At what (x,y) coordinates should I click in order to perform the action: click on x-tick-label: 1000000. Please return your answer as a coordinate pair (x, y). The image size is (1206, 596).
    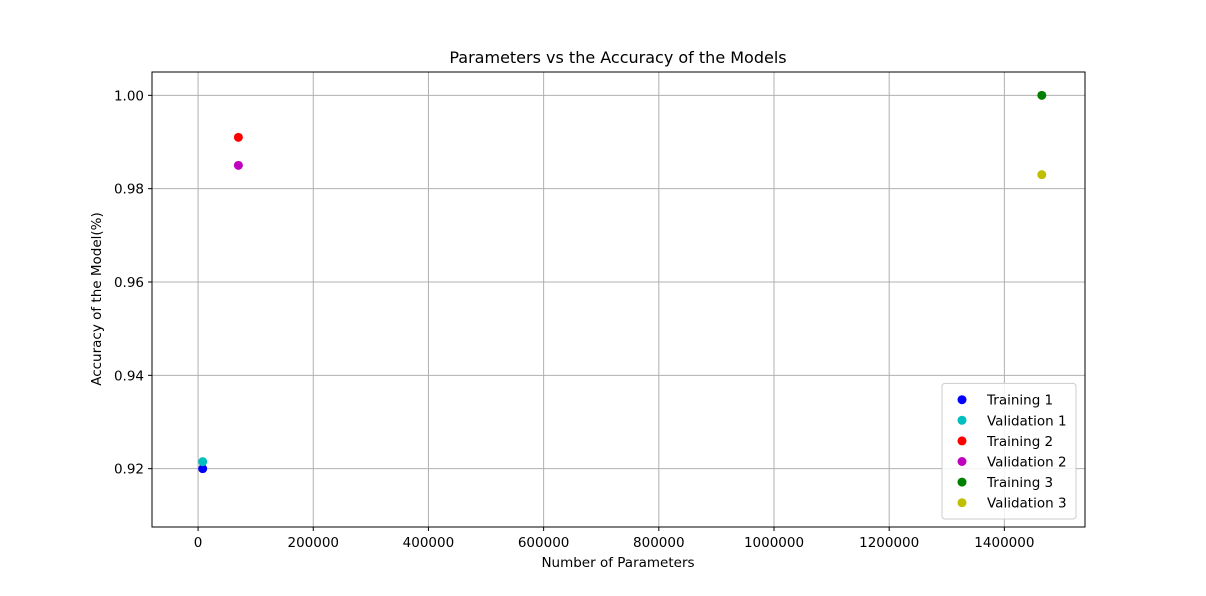
    Looking at the image, I should click on (774, 543).